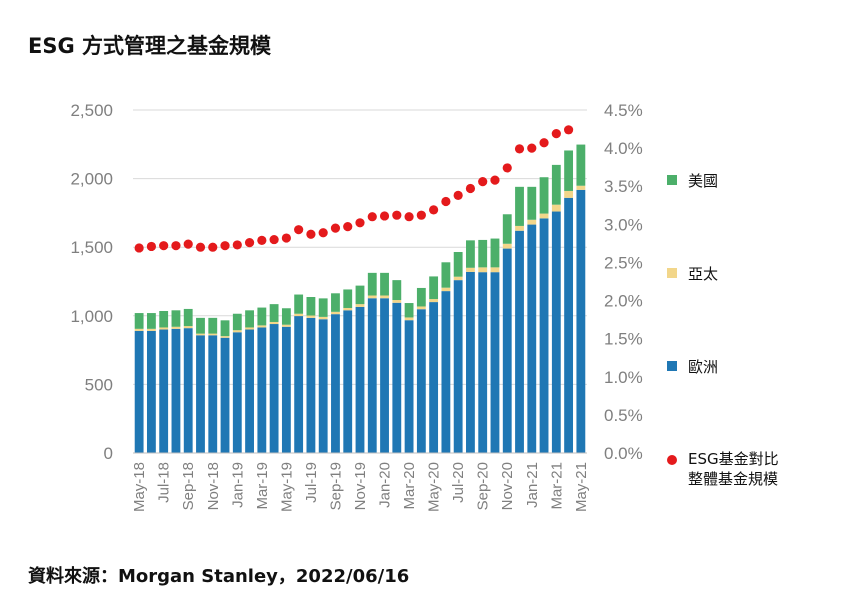 The height and width of the screenshot is (615, 853). What do you see at coordinates (623, 262) in the screenshot?
I see `y-right-tick-label: 2.5%` at bounding box center [623, 262].